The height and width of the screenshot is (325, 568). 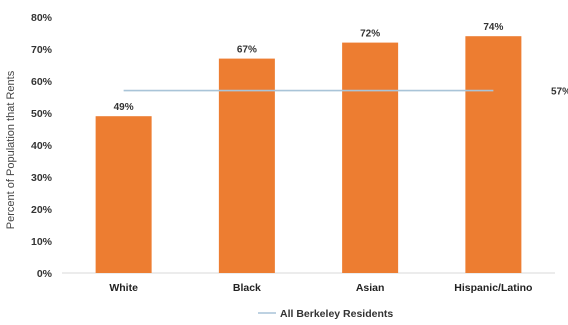 I want to click on y-axis-ticks: 0% 10% 20% 30% 40% 50% 60% 70% 80%, so click(x=42, y=146).